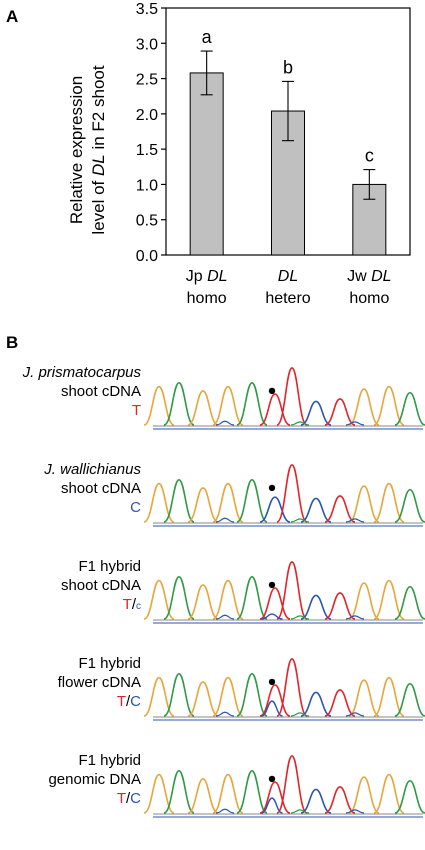 The height and width of the screenshot is (850, 425). What do you see at coordinates (94, 779) in the screenshot?
I see `trace-tissue: genomic DNA` at bounding box center [94, 779].